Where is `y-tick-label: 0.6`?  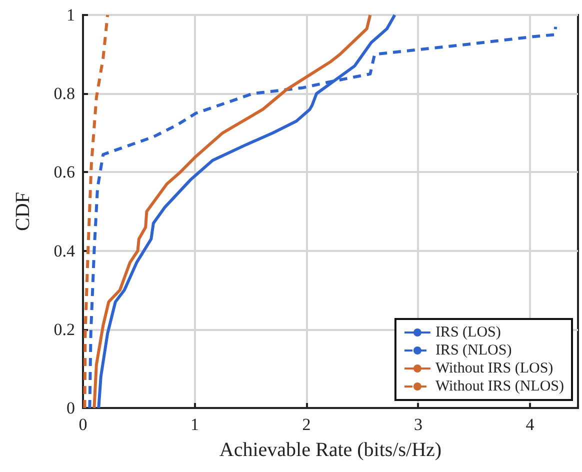 y-tick-label: 0.6 is located at coordinates (64, 172).